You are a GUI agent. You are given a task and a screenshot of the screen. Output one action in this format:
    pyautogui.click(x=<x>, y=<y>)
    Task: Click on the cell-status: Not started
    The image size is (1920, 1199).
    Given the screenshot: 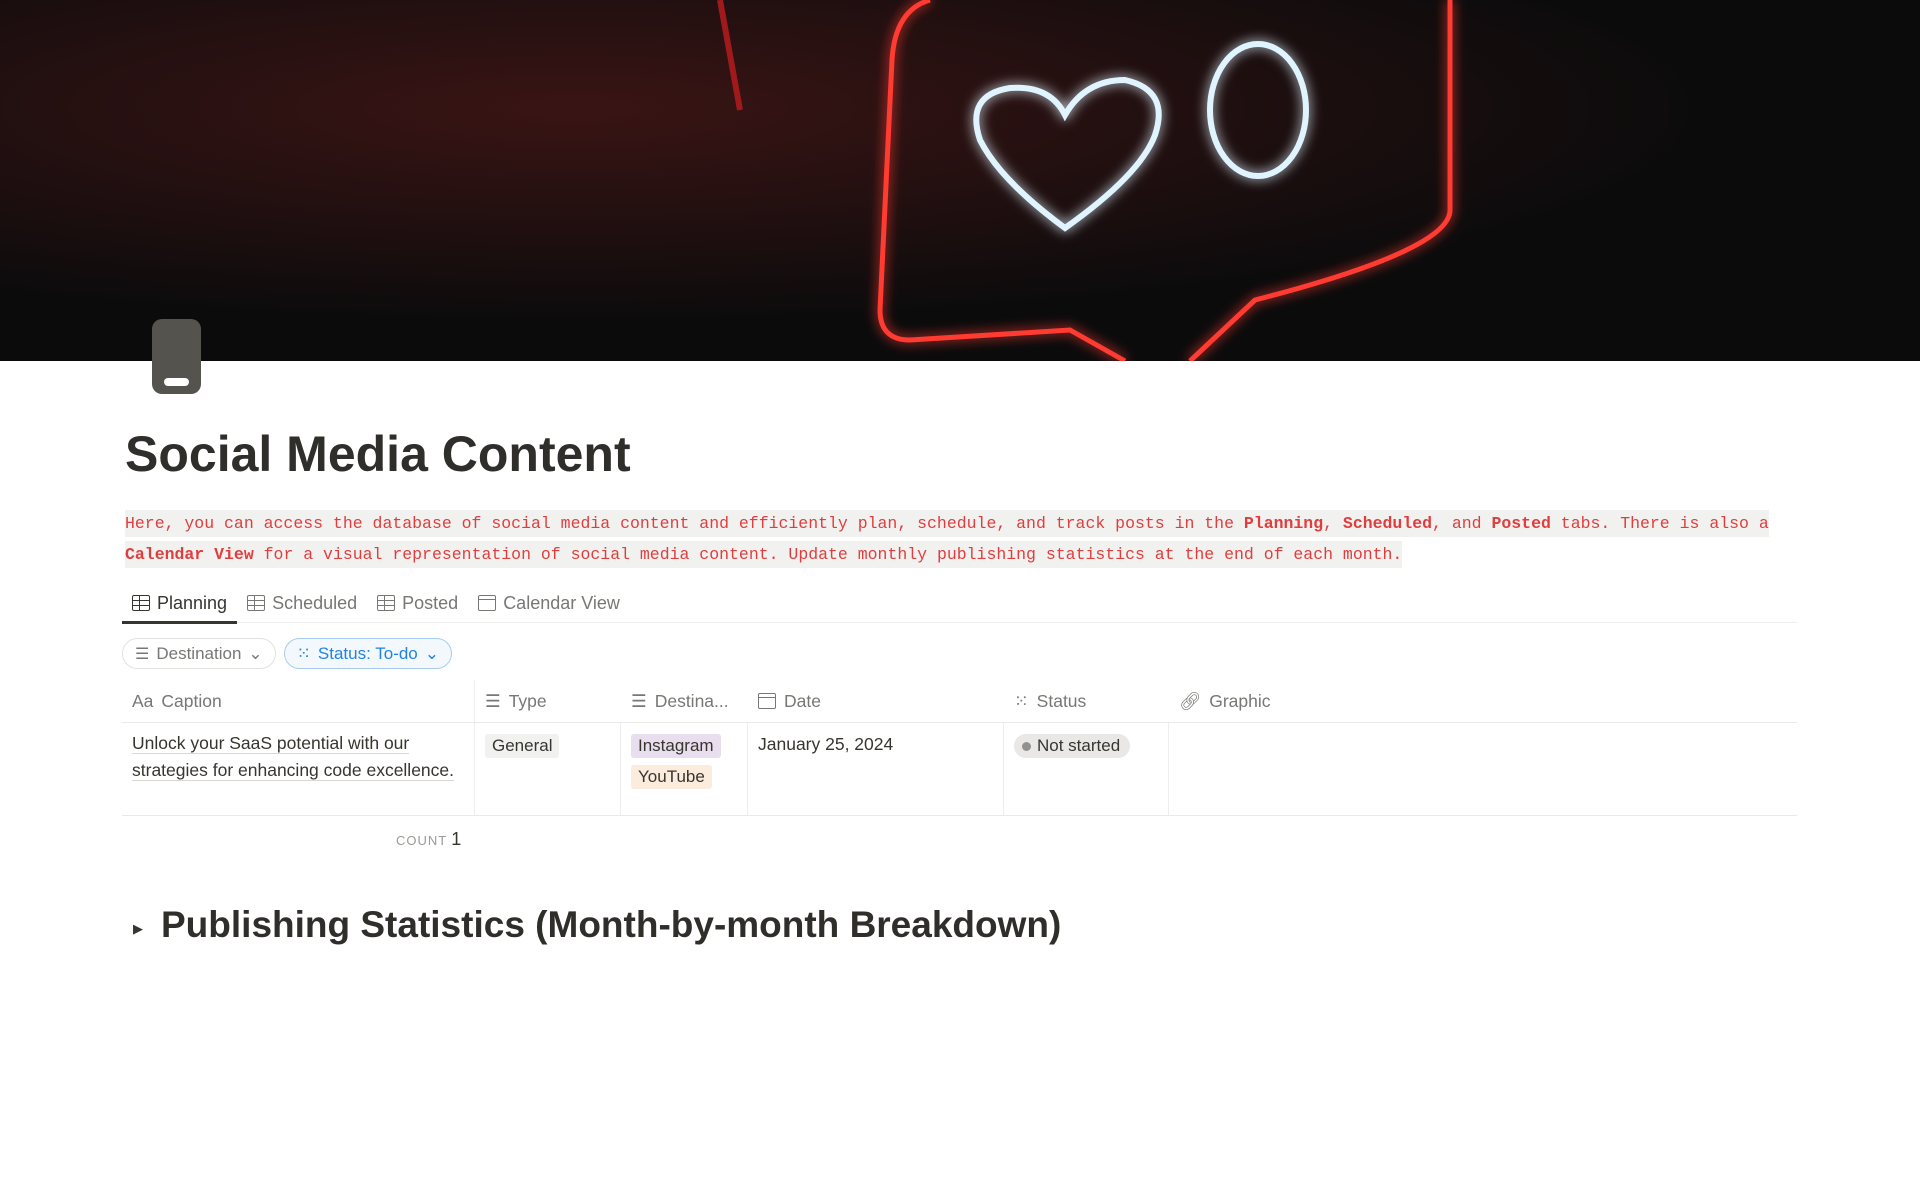 What is the action you would take?
    pyautogui.click(x=1086, y=769)
    